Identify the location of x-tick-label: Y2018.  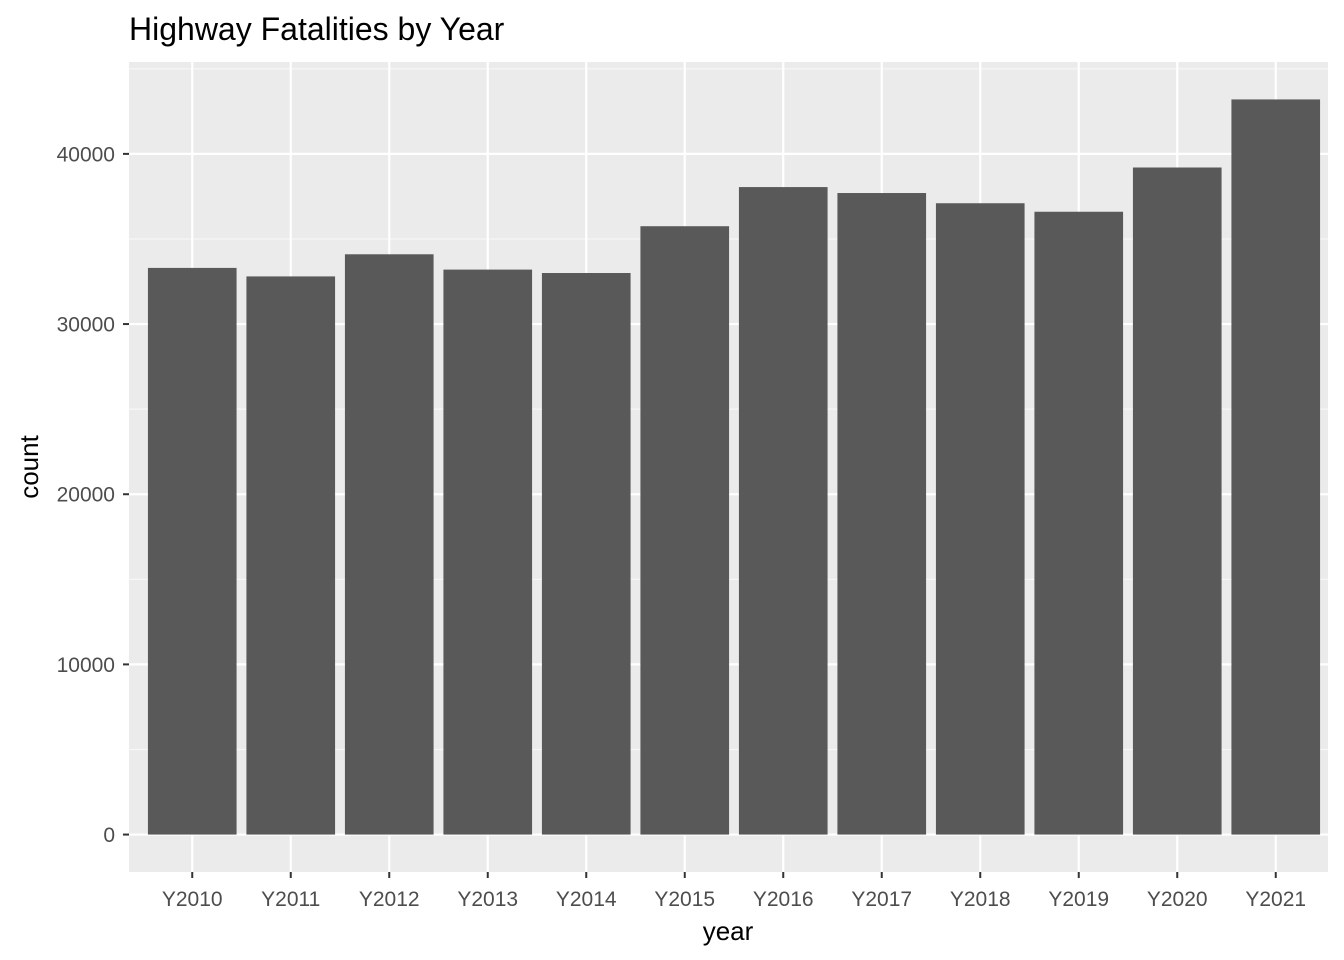
(980, 899).